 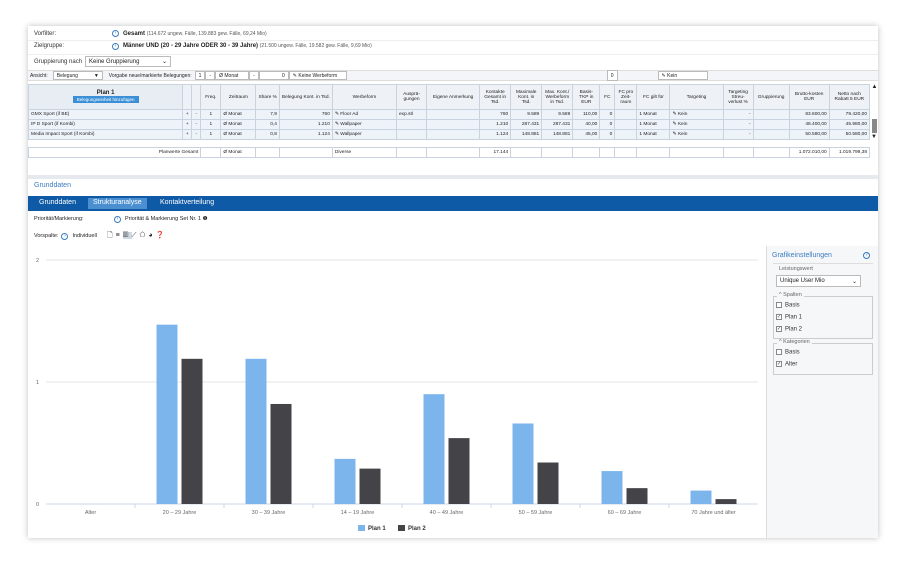 I want to click on ansicht-select: Belegung ▼, so click(x=77, y=75).